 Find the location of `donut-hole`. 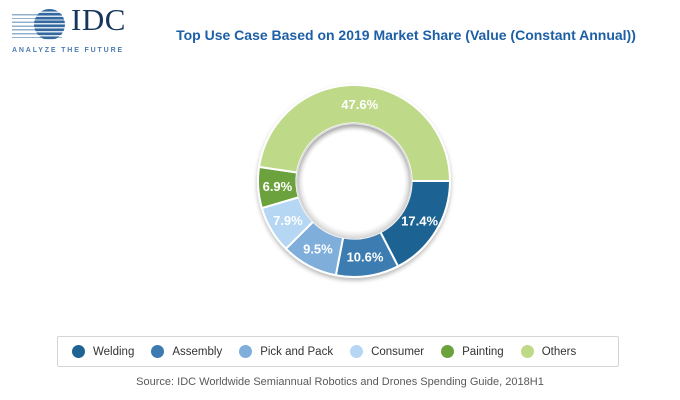

donut-hole is located at coordinates (354, 181).